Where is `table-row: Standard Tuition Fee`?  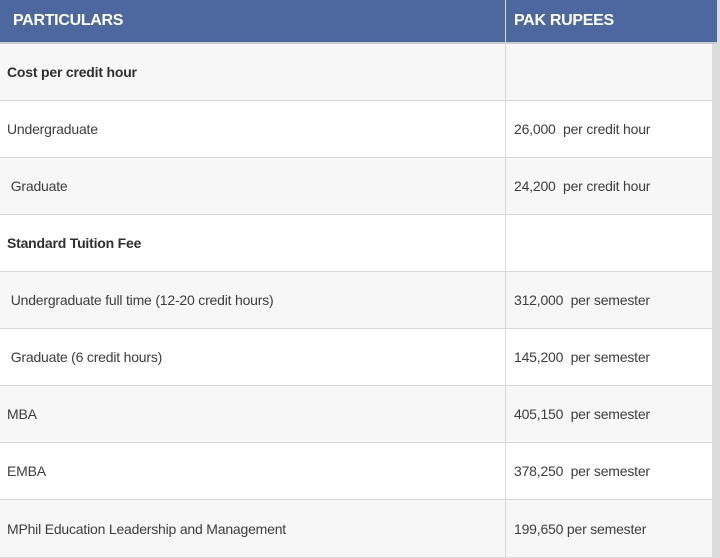
table-row: Standard Tuition Fee is located at coordinates (356, 243).